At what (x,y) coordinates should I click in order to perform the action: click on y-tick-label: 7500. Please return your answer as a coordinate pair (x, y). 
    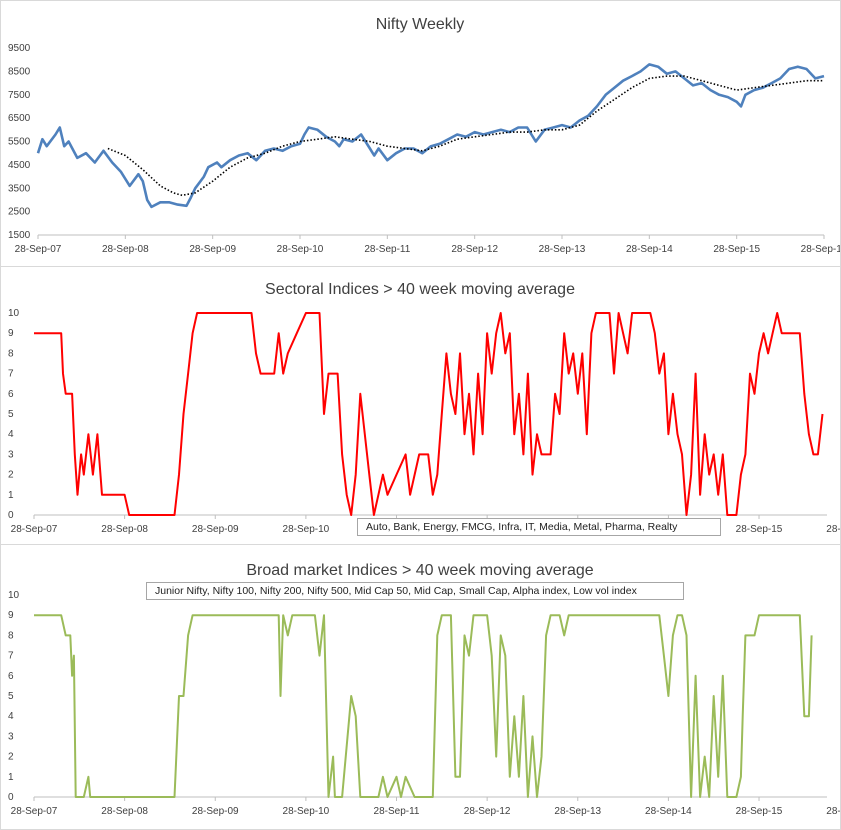
    Looking at the image, I should click on (19, 95).